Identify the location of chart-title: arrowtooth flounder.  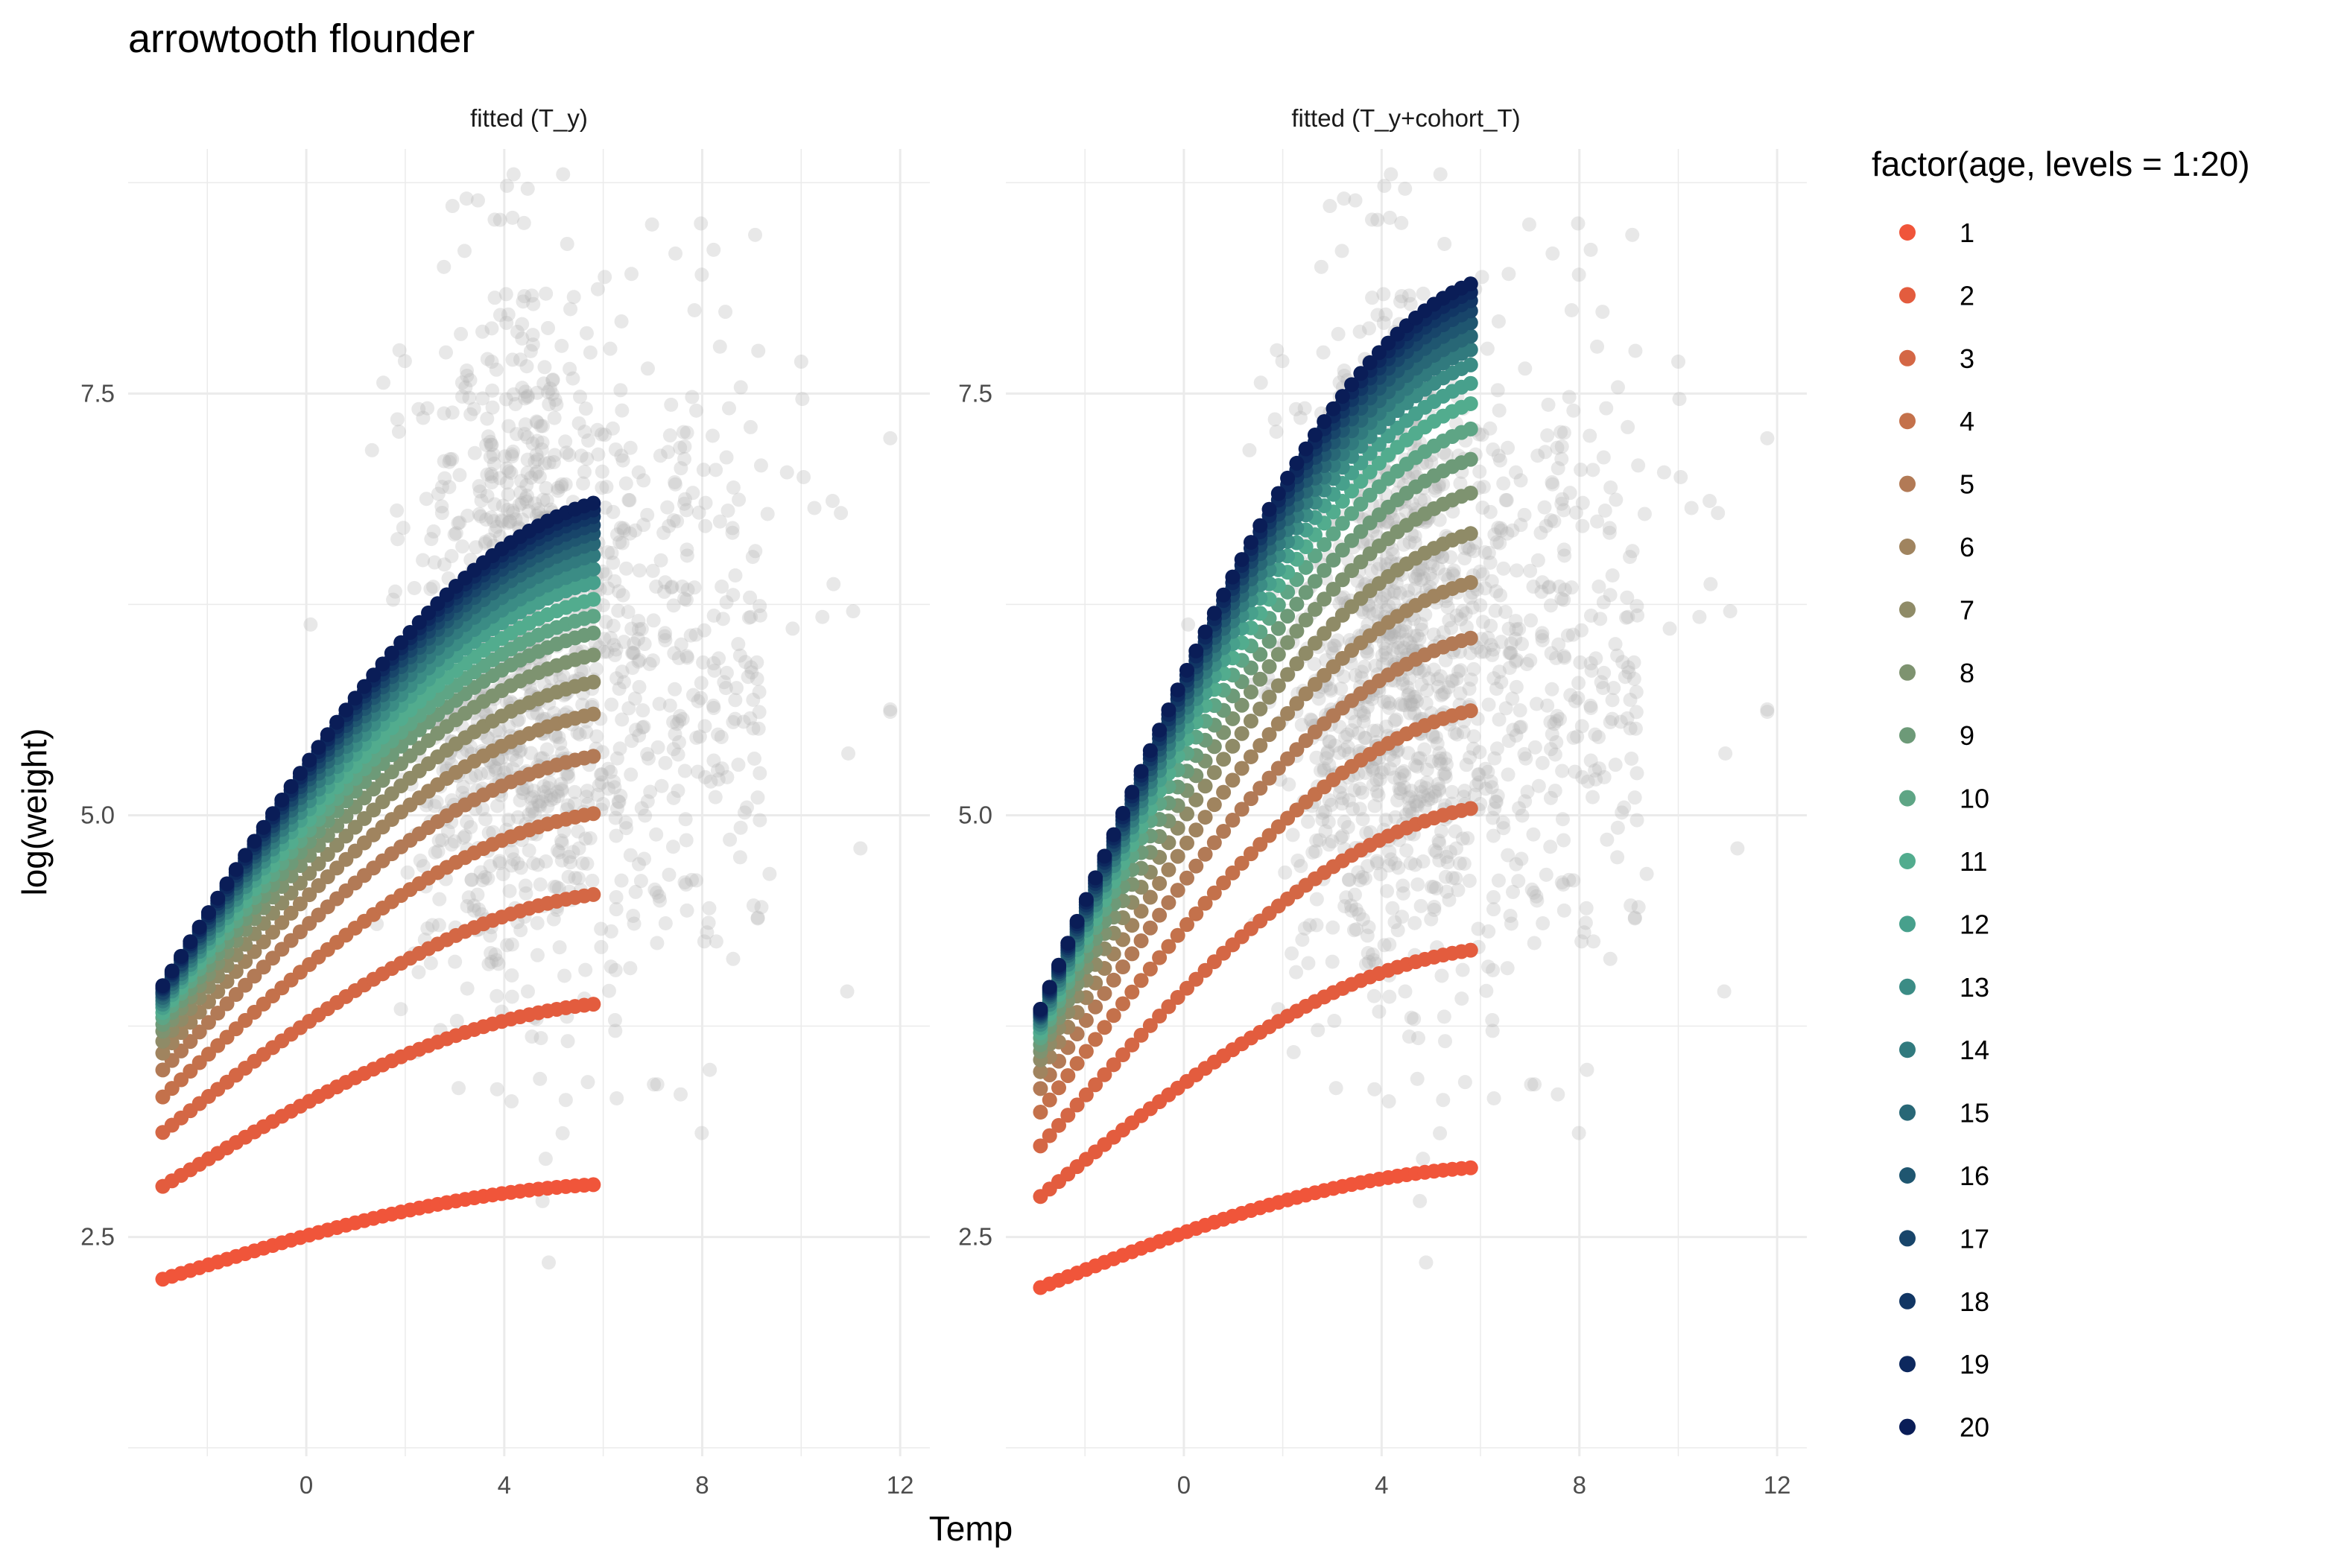
(301, 39).